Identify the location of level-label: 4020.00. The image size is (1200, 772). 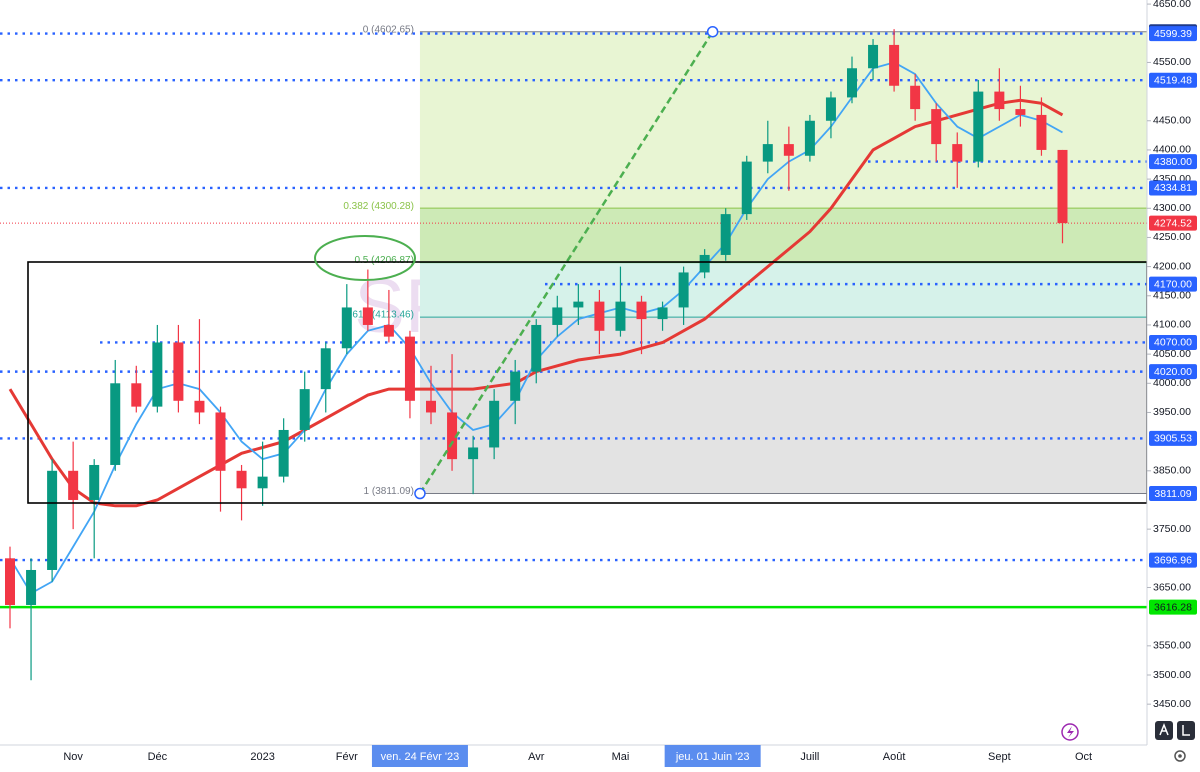
(1173, 372).